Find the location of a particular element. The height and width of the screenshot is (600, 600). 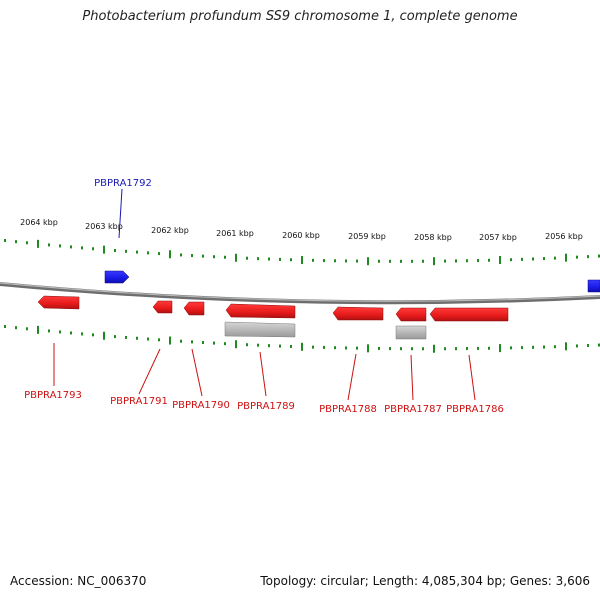

gene-label-pbpra1789: PBPRA1789 is located at coordinates (266, 406).